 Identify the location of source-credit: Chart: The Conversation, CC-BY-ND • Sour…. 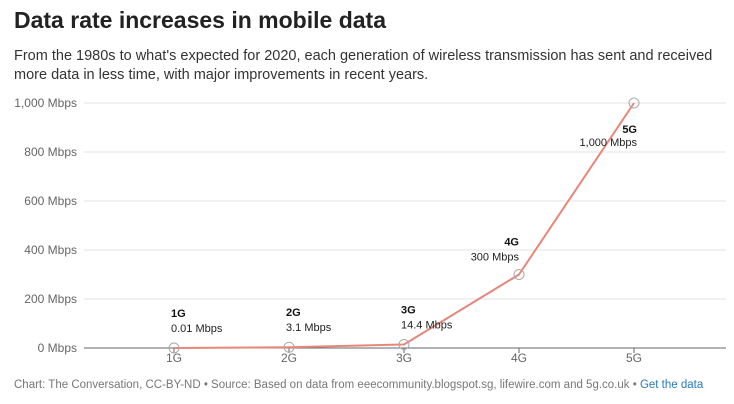
(327, 385).